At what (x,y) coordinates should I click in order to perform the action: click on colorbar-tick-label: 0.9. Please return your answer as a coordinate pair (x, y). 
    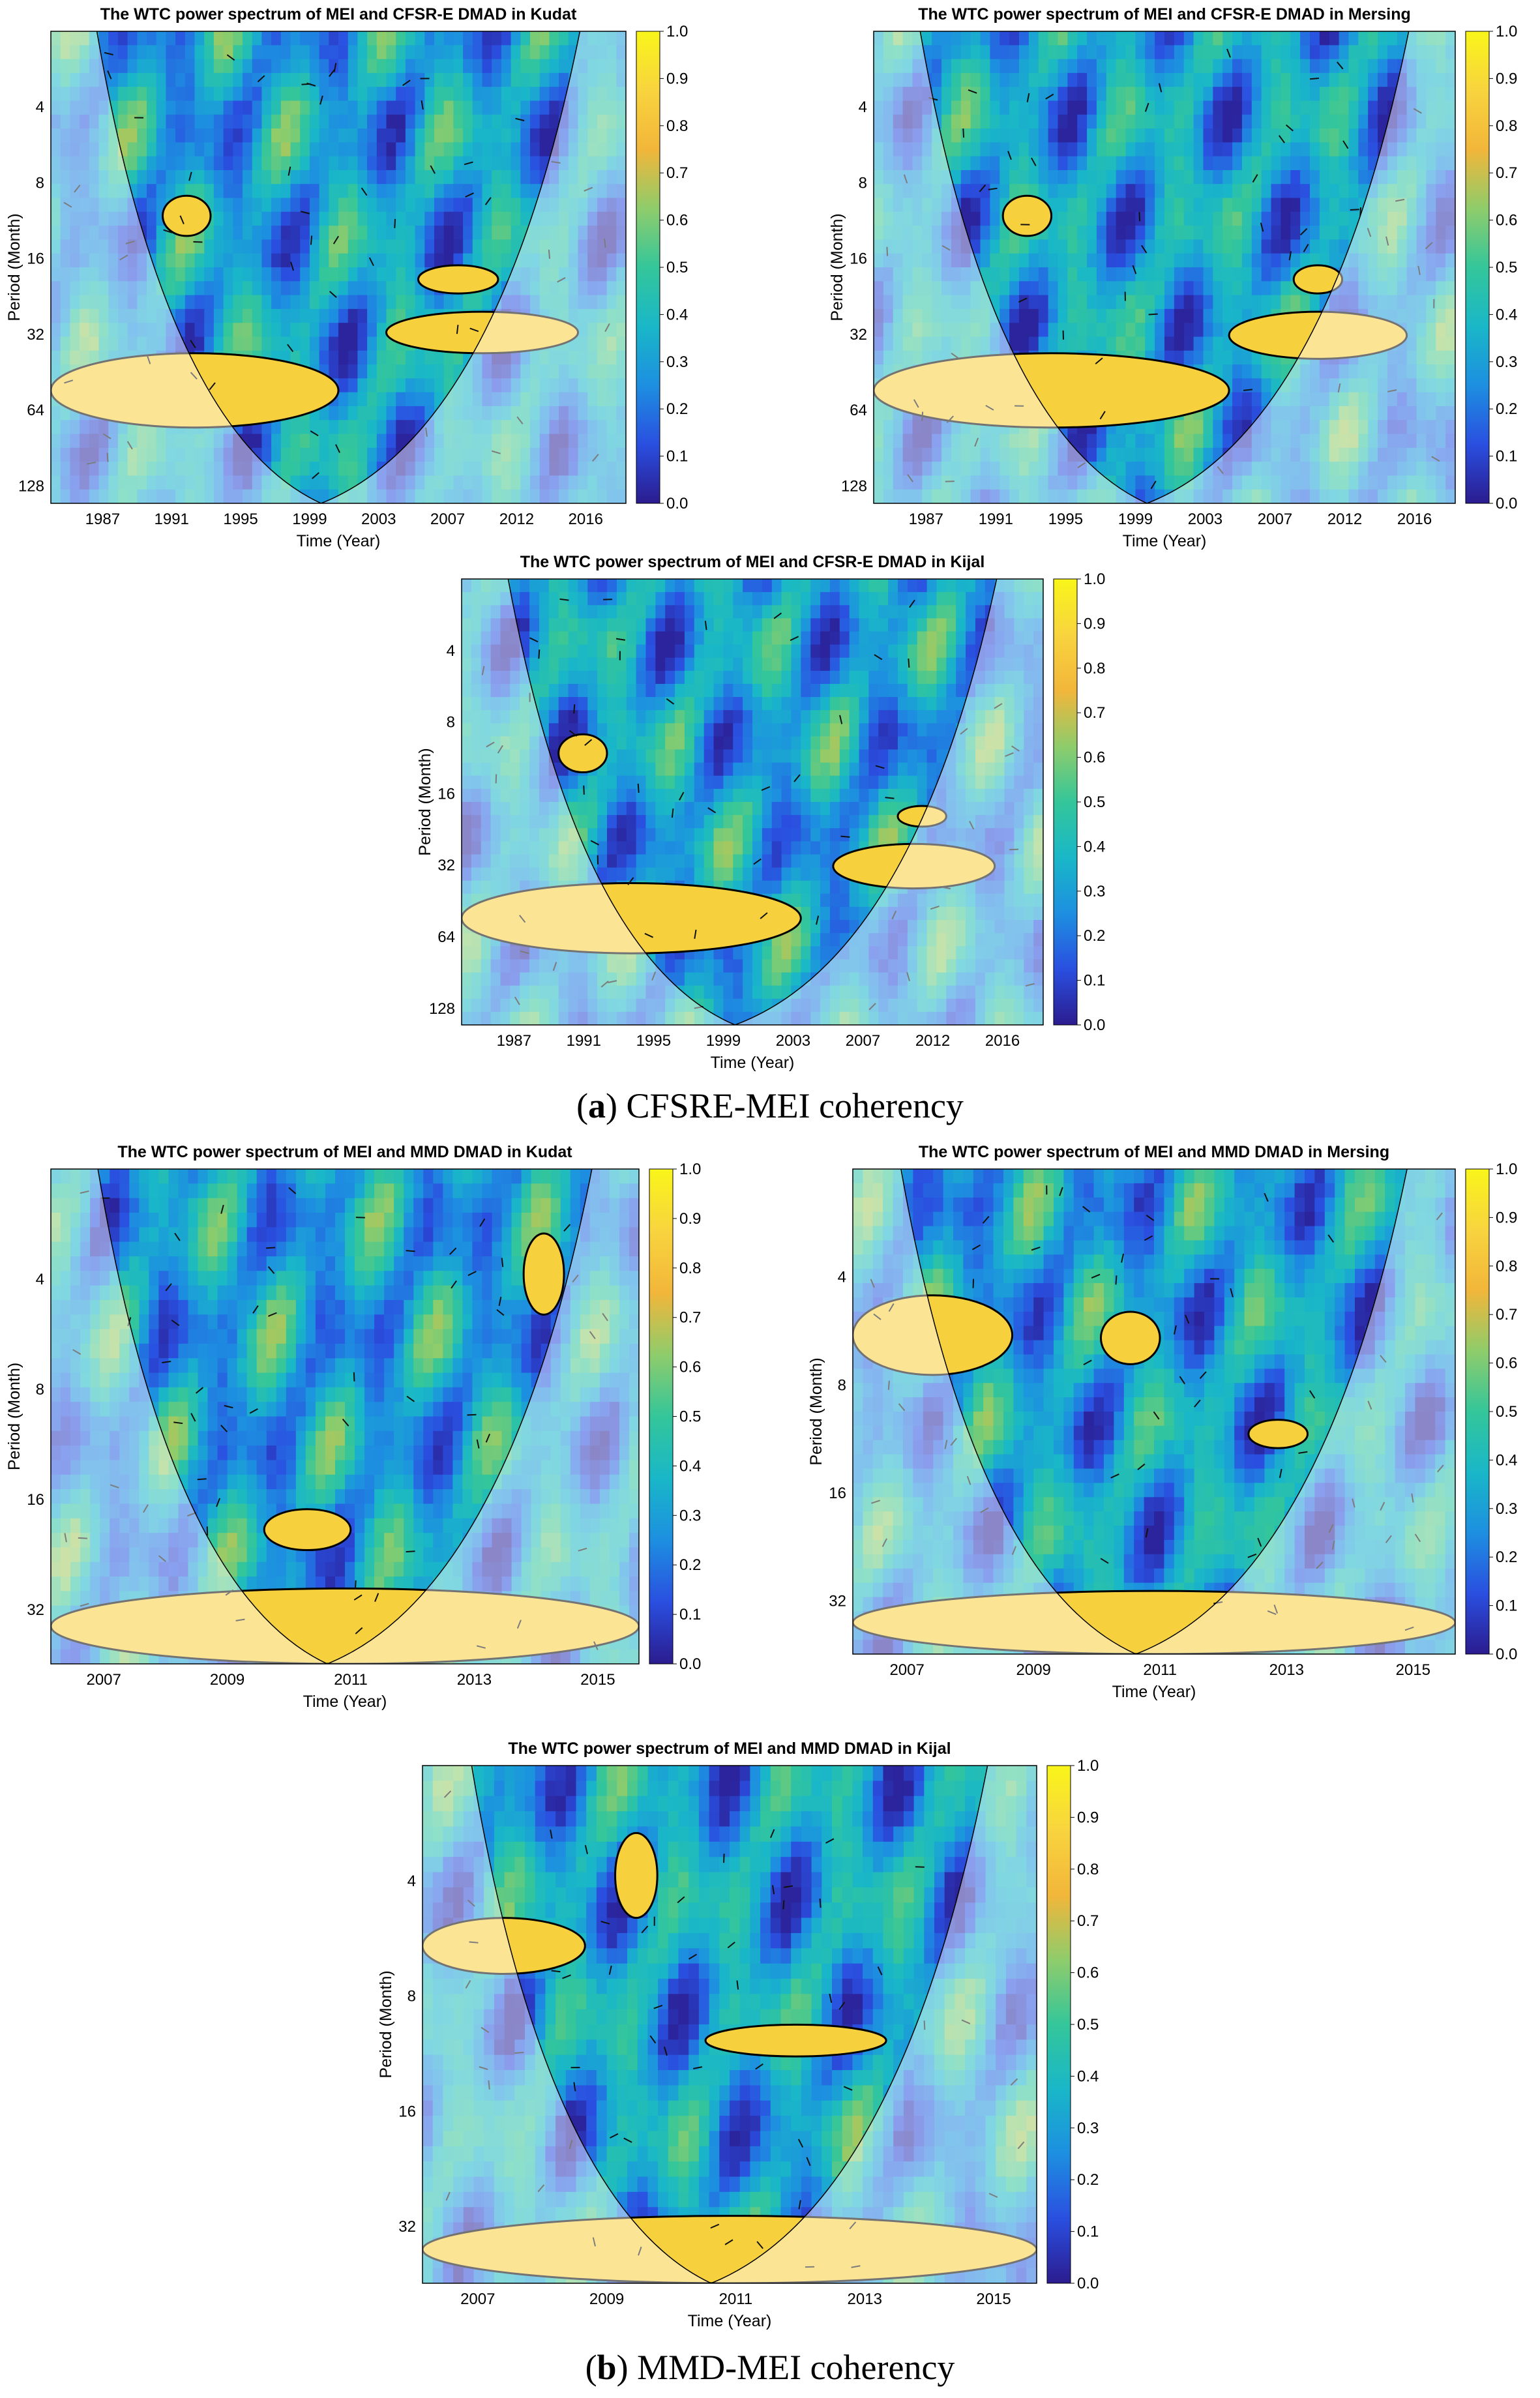
    Looking at the image, I should click on (1094, 624).